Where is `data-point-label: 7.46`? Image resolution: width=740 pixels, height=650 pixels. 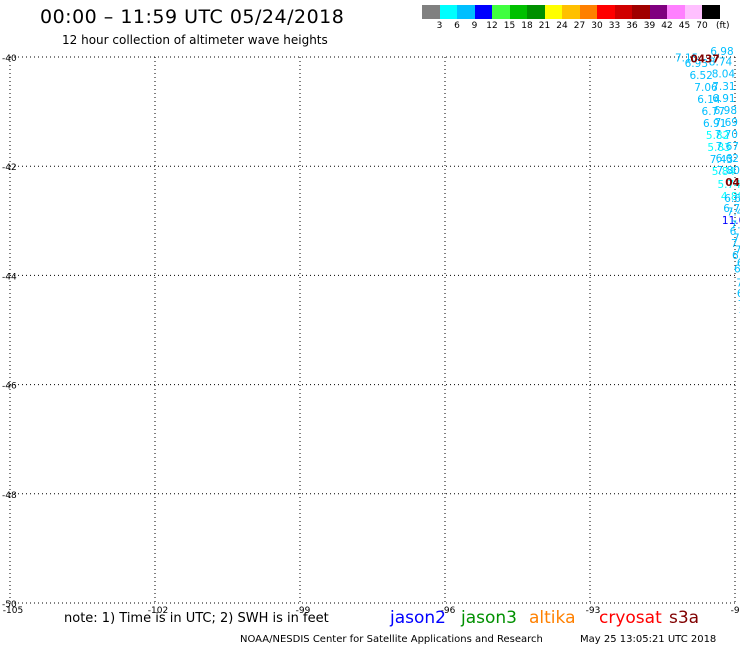
data-point-label: 7.46 is located at coordinates (733, 212).